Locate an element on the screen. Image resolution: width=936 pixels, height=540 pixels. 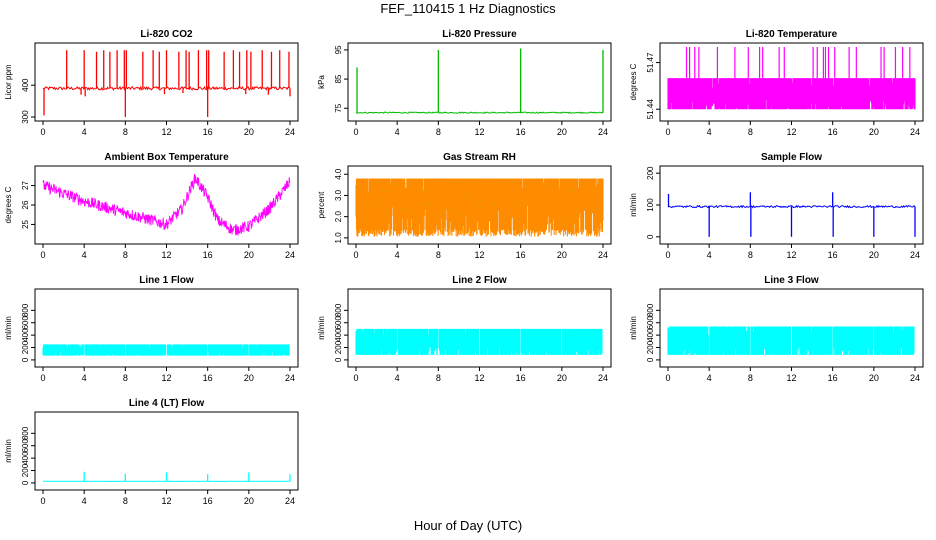
y-axis: 300 400 is located at coordinates (28, 101).